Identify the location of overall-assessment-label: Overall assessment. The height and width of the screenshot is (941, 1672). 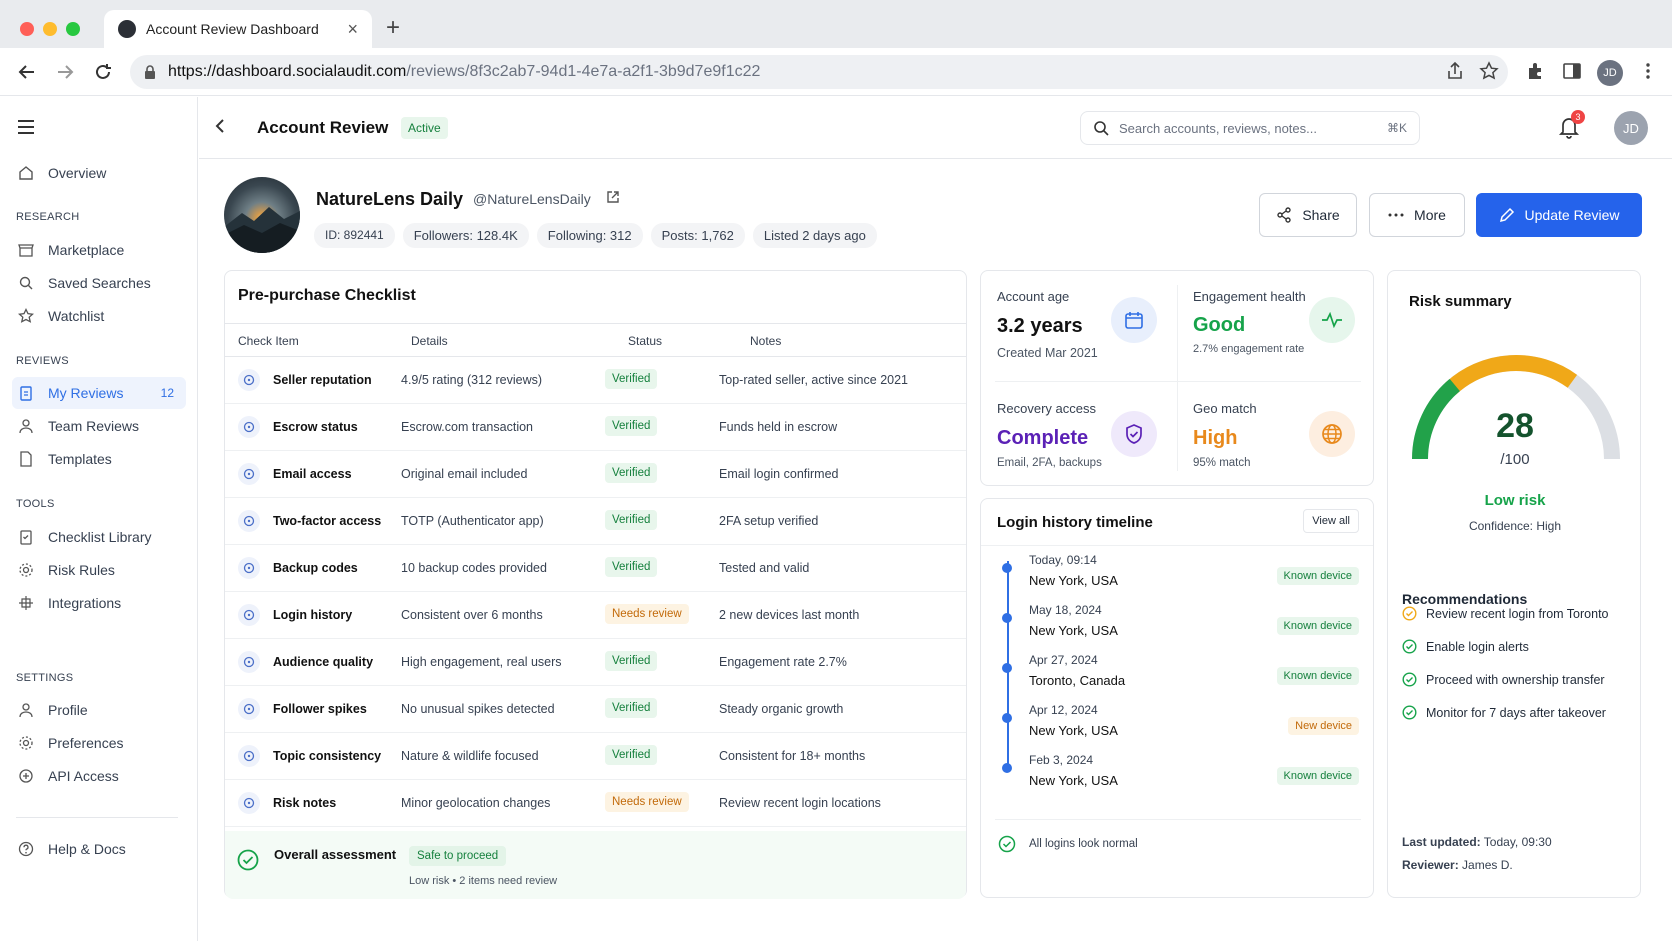
(335, 854).